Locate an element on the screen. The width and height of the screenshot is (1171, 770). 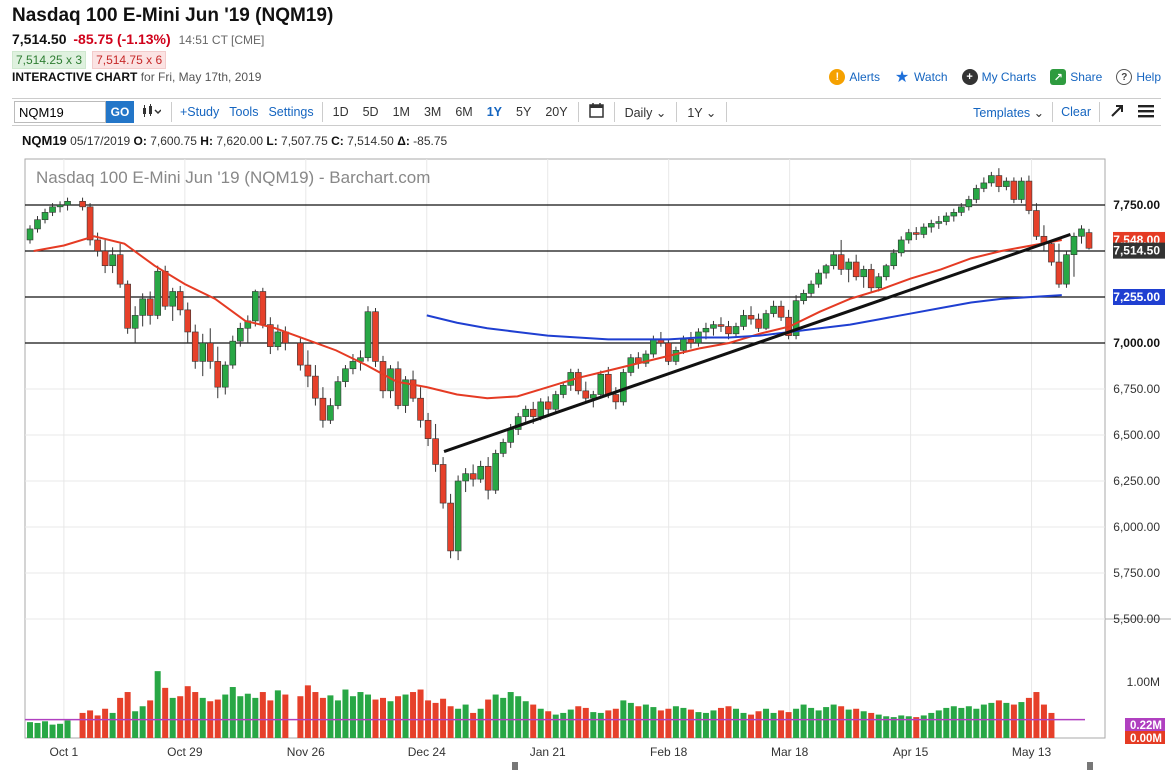
range-5d: 5D is located at coordinates (370, 112).